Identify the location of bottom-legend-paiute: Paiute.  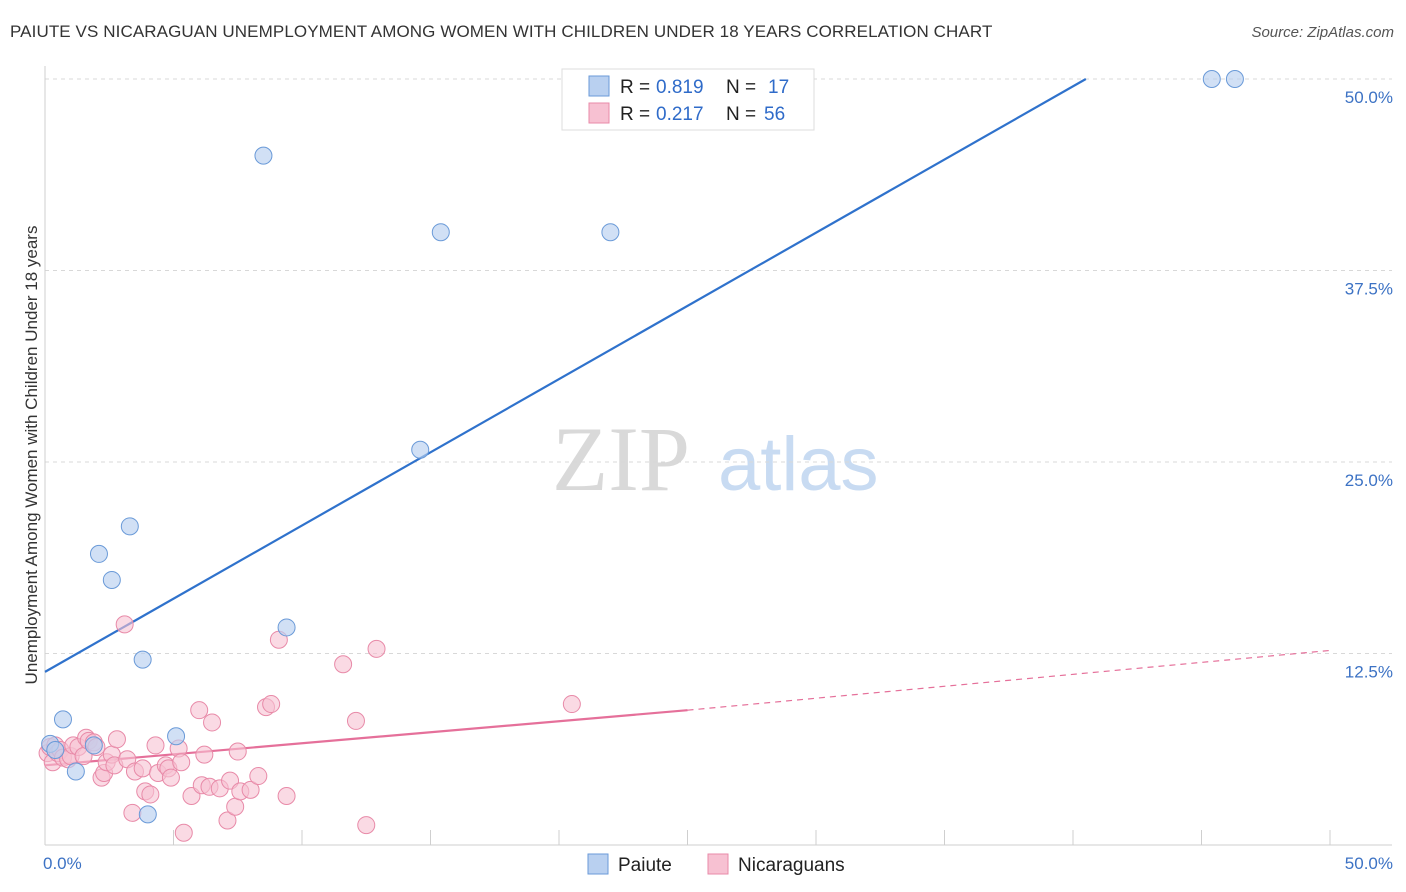
(645, 865).